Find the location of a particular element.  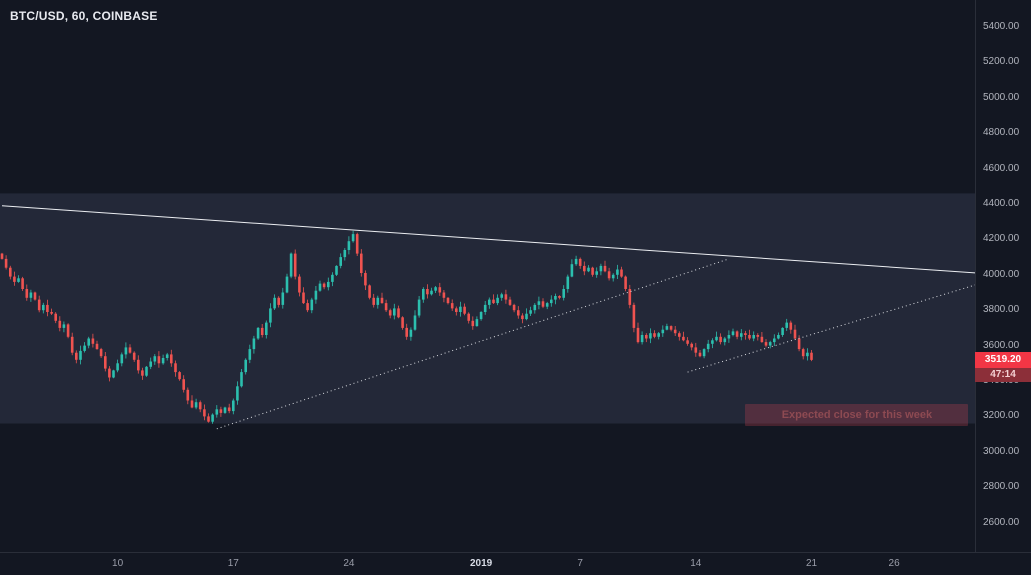

last-price-tag: 3519.20 is located at coordinates (1003, 359).